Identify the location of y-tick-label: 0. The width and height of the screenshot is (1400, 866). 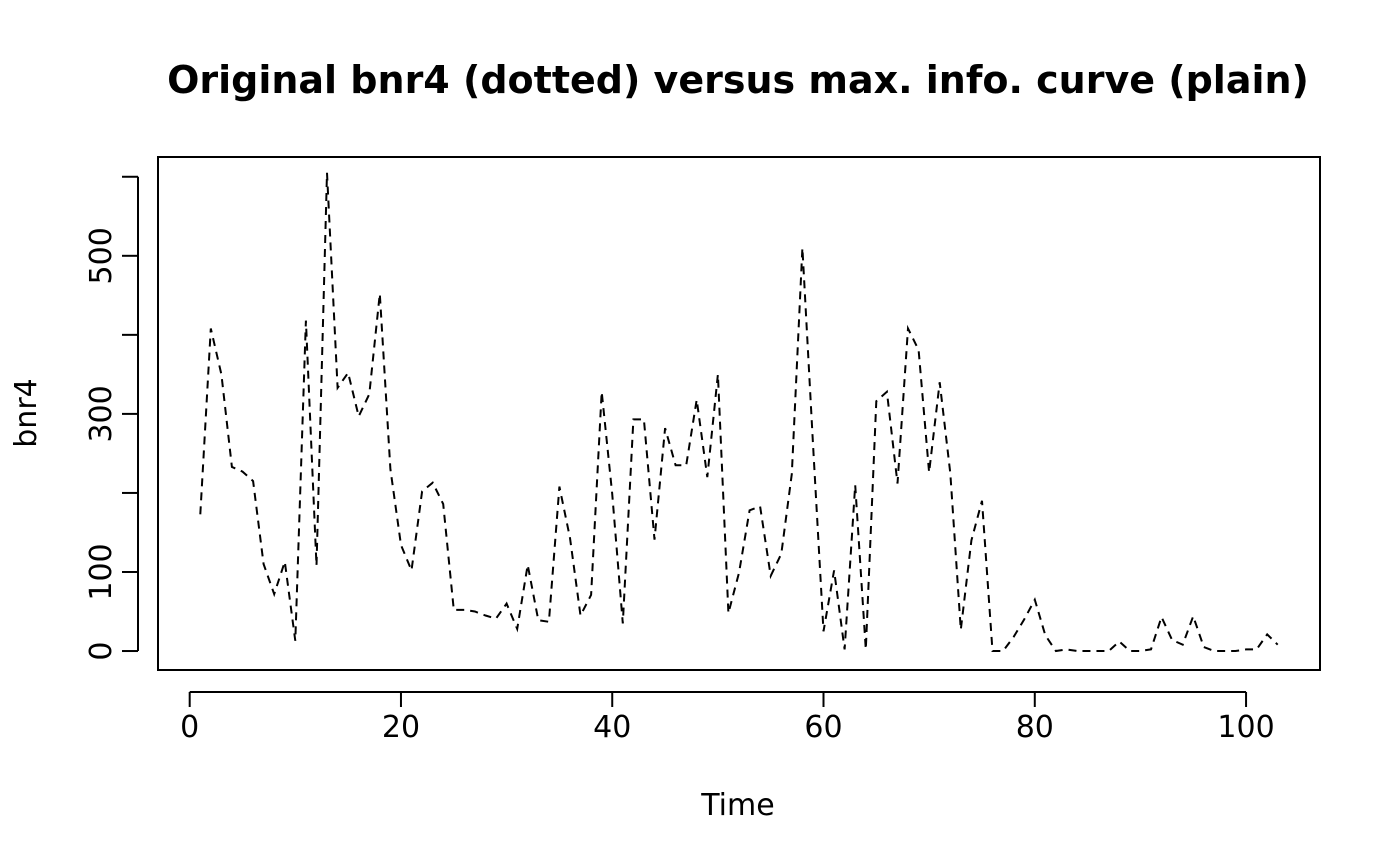
(101, 650).